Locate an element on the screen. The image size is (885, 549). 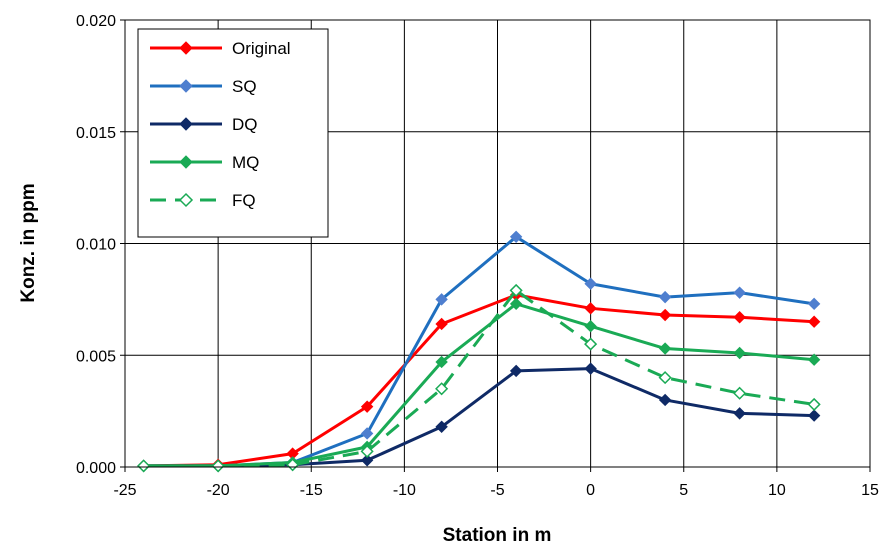
y-tick-label: 0.010 is located at coordinates (96, 245).